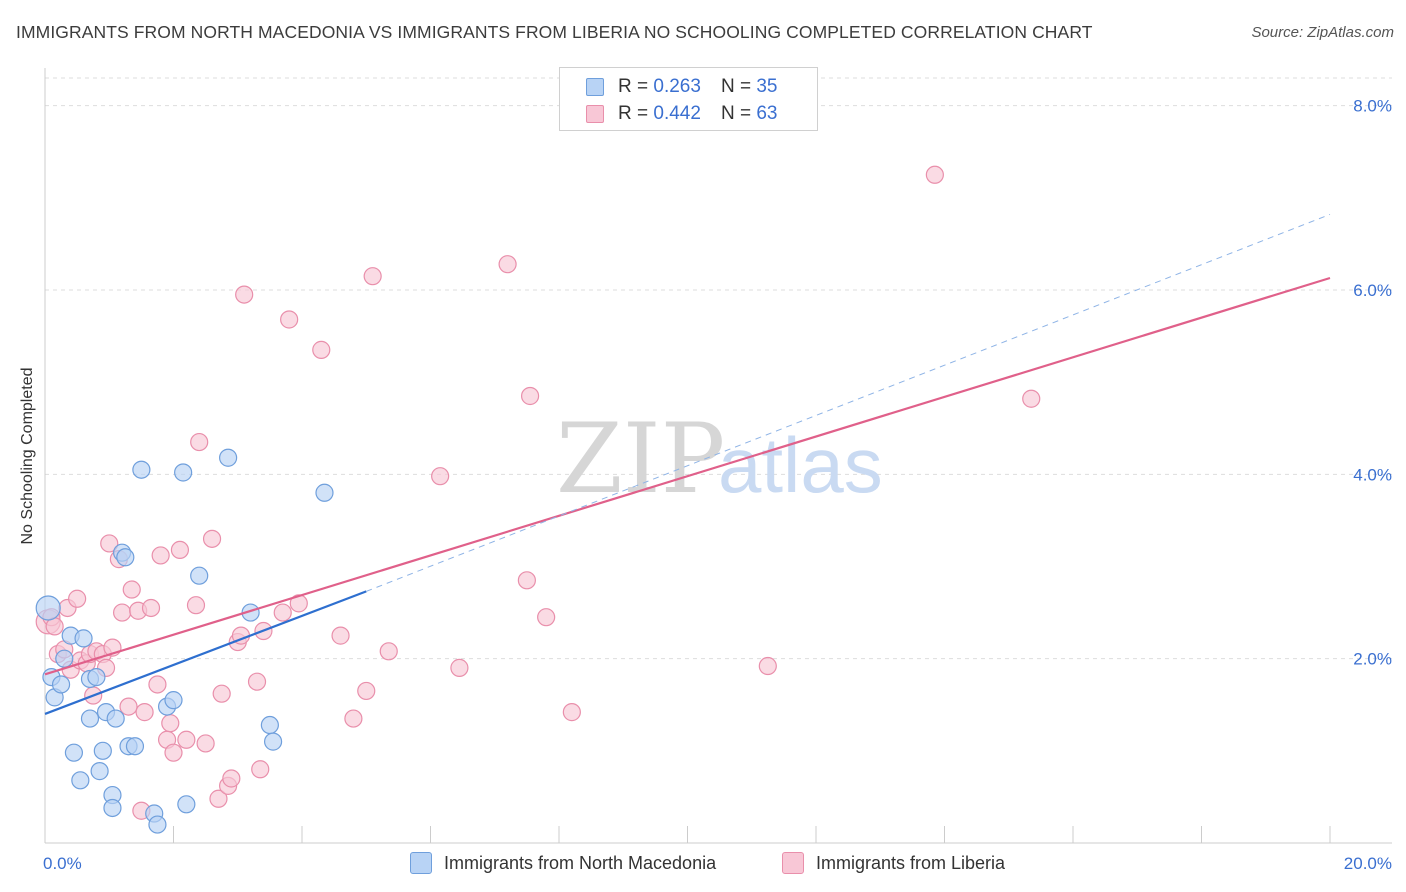  Describe the element at coordinates (205, 652) in the screenshot. I see `north-macedonia-trend-line` at that location.